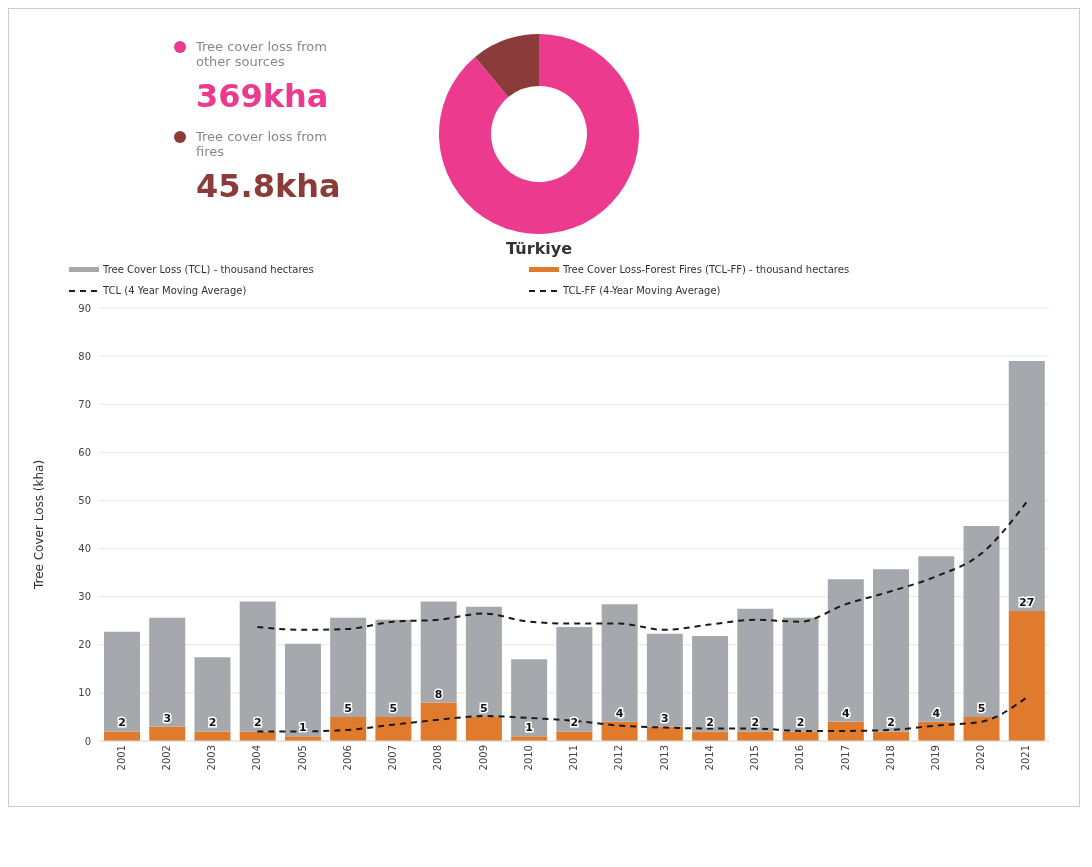  Describe the element at coordinates (438, 758) in the screenshot. I see `x-tick-label: 2008` at that location.